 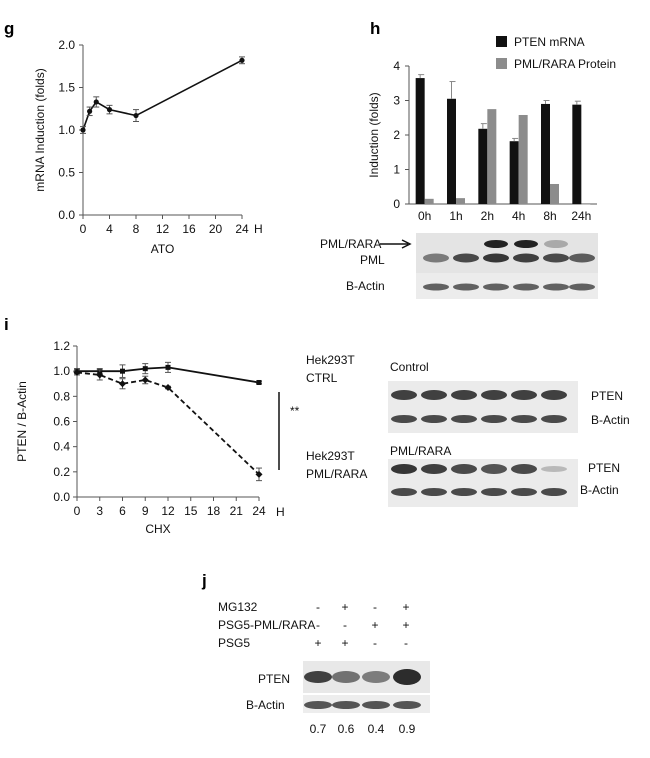 I want to click on g-x-tick-label: 24, so click(x=242, y=229).